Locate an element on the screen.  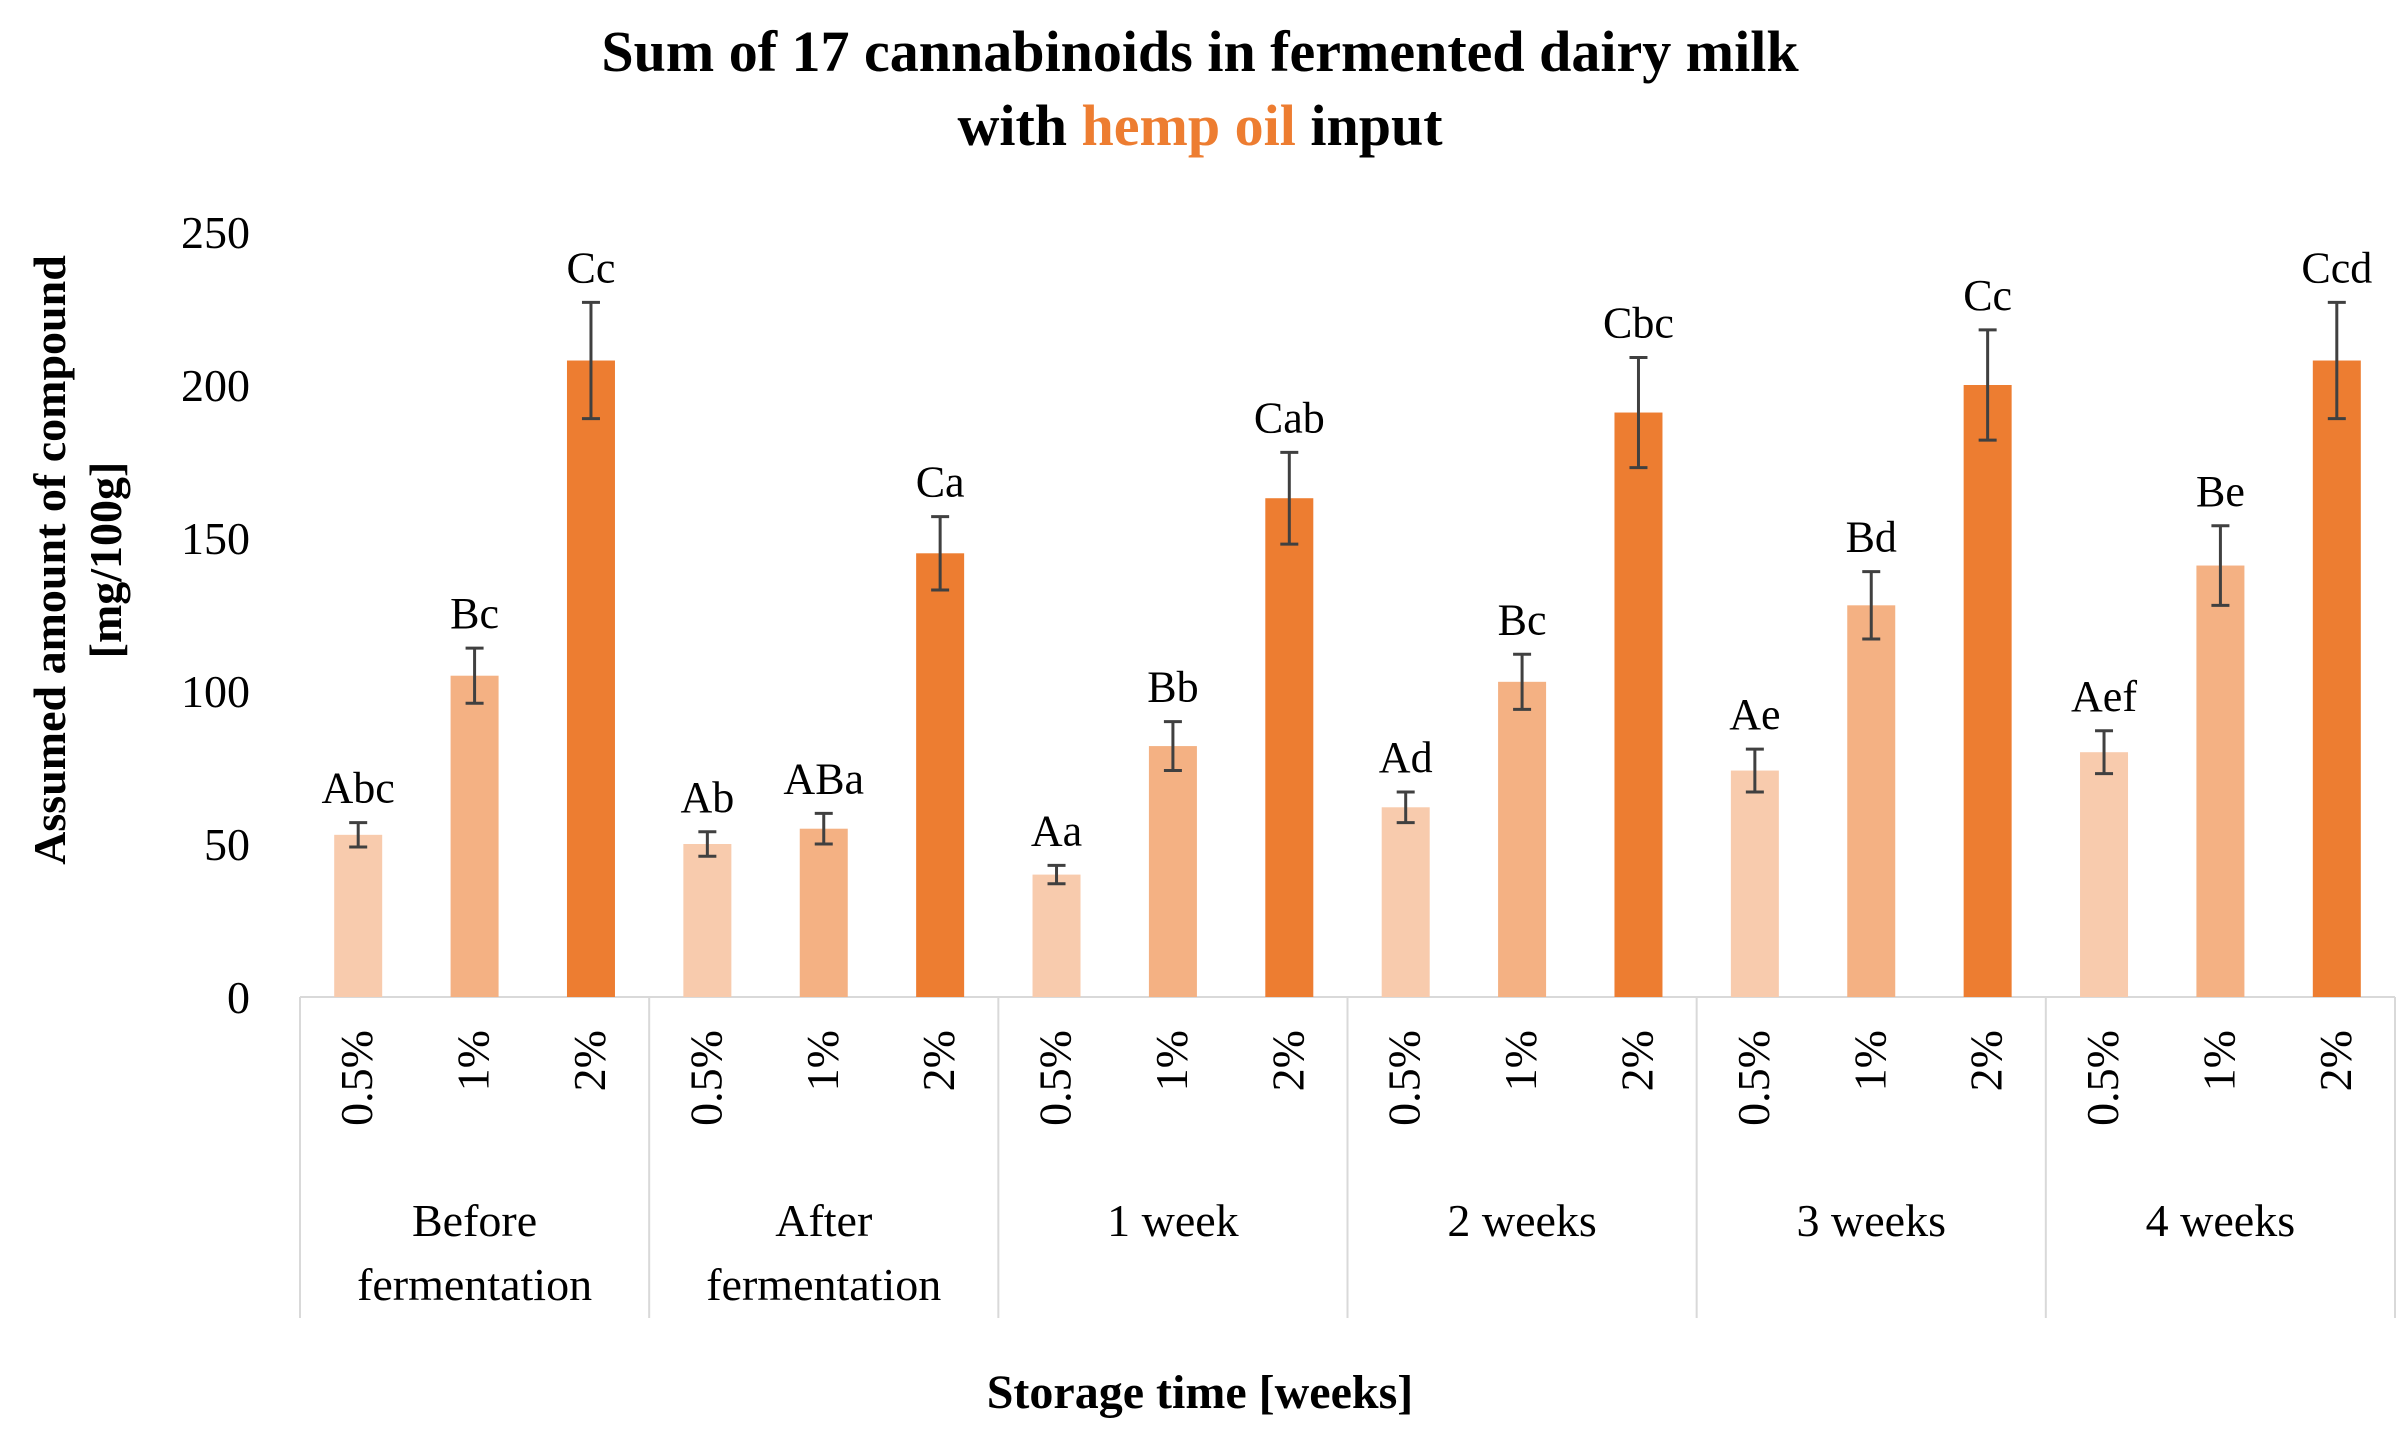
y-axis-label-line1: Assumed amount of compound is located at coordinates (49, 560).